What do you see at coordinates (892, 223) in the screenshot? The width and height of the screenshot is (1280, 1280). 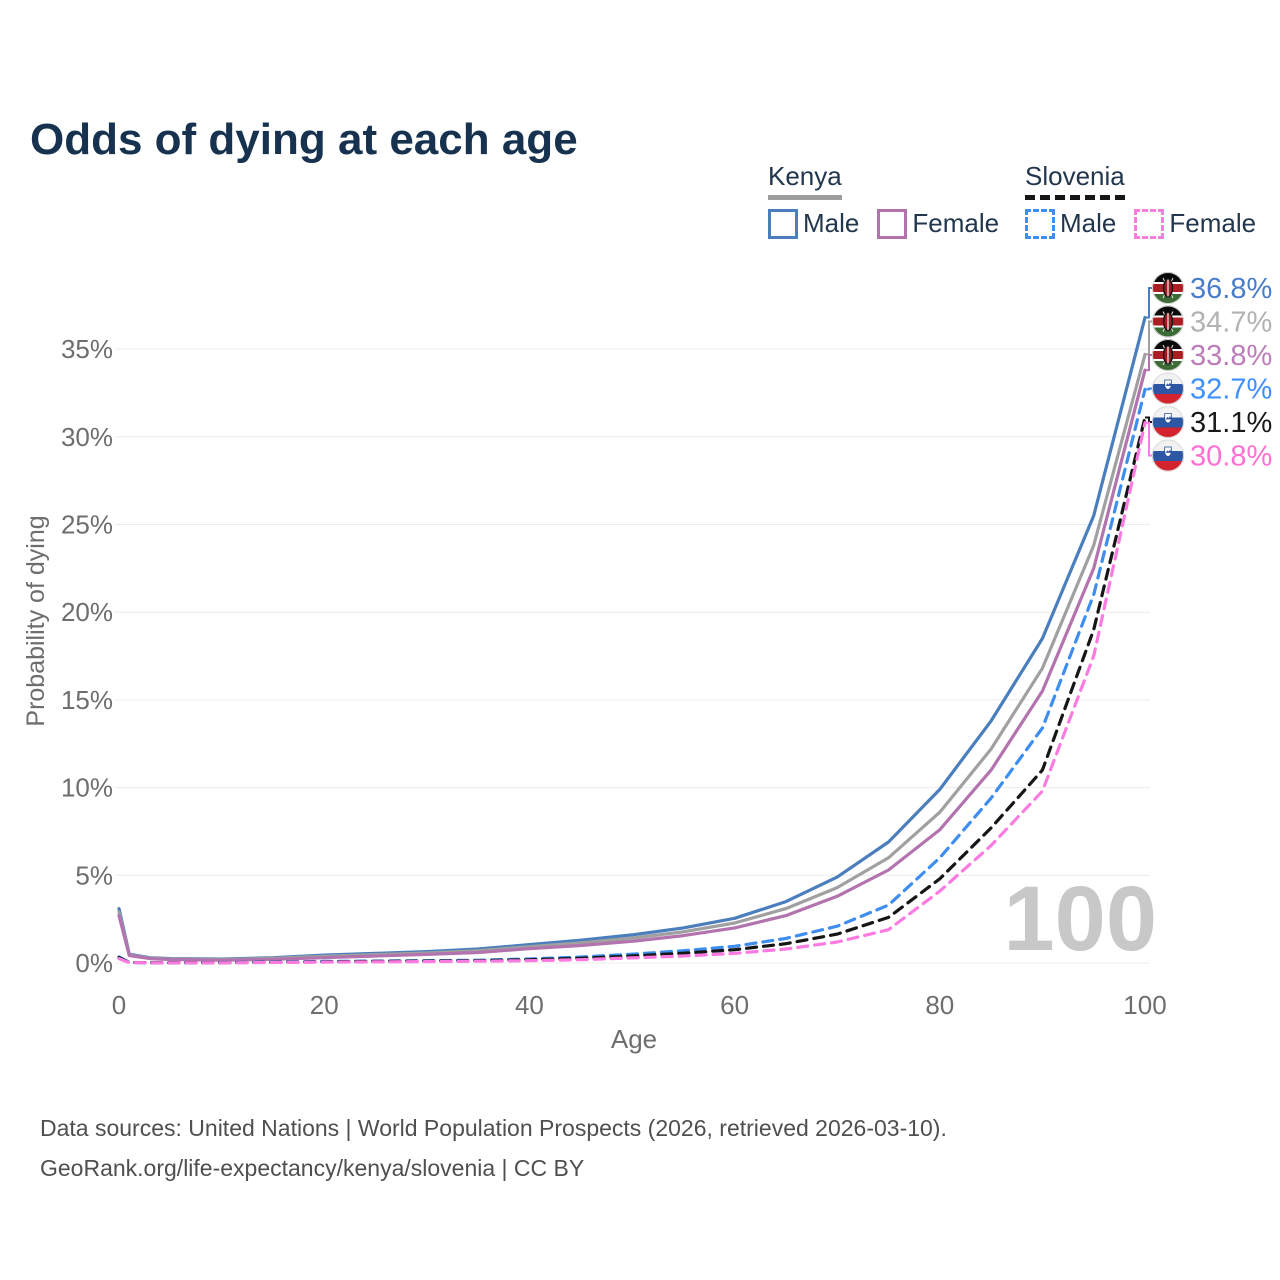 I see `kenya-female-swatch-icon` at bounding box center [892, 223].